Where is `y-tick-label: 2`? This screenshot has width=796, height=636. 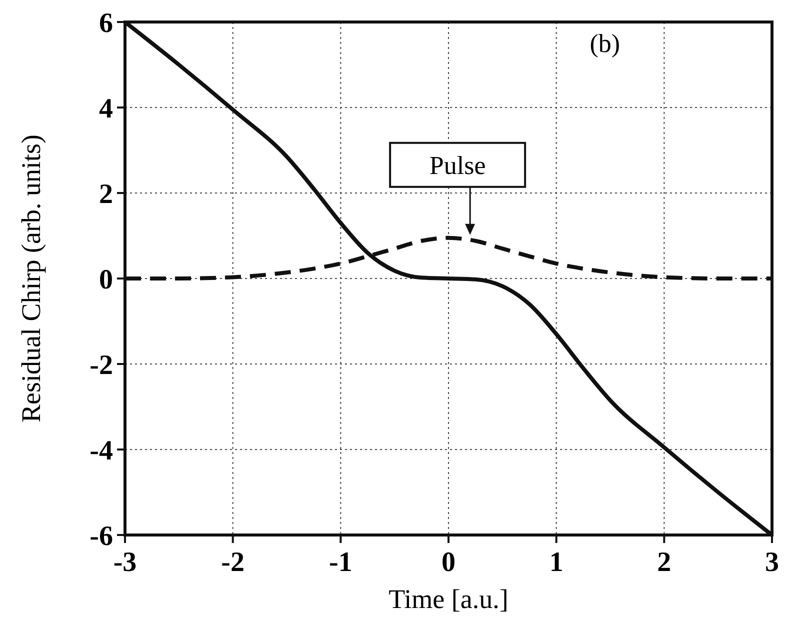 y-tick-label: 2 is located at coordinates (106, 194).